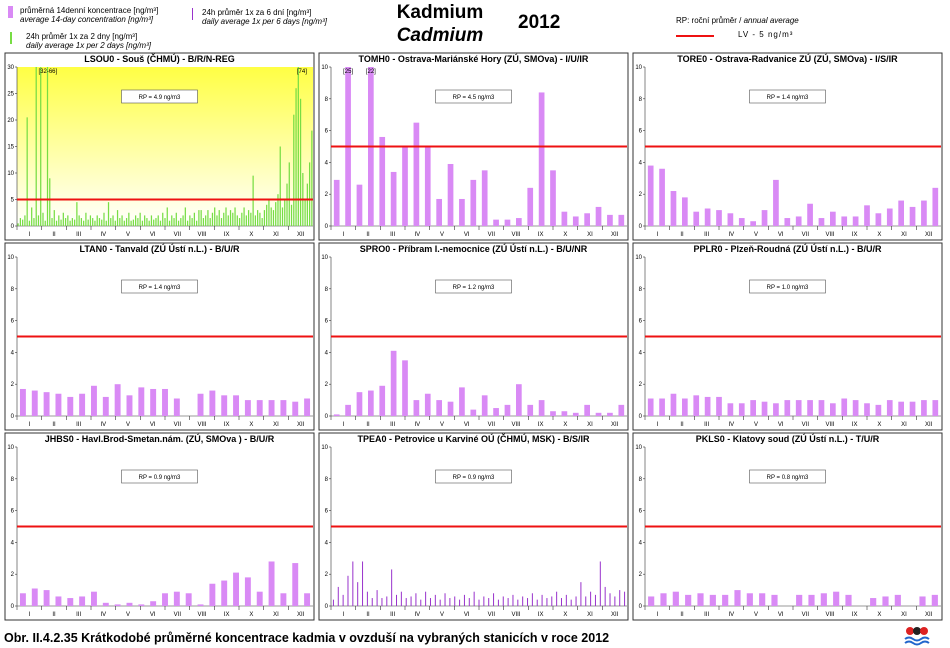 This screenshot has width=950, height=648. Describe the element at coordinates (787, 286) in the screenshot. I see `rp-box` at that location.